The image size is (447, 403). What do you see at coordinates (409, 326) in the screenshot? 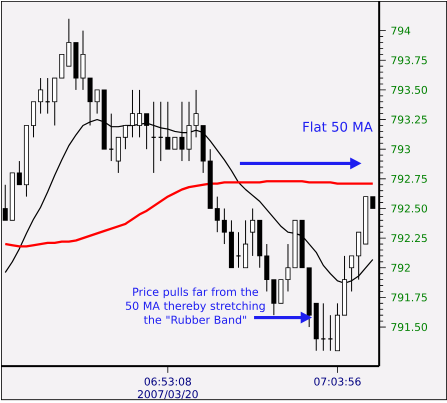
I see `y-tick-label: 791.50` at bounding box center [409, 326].